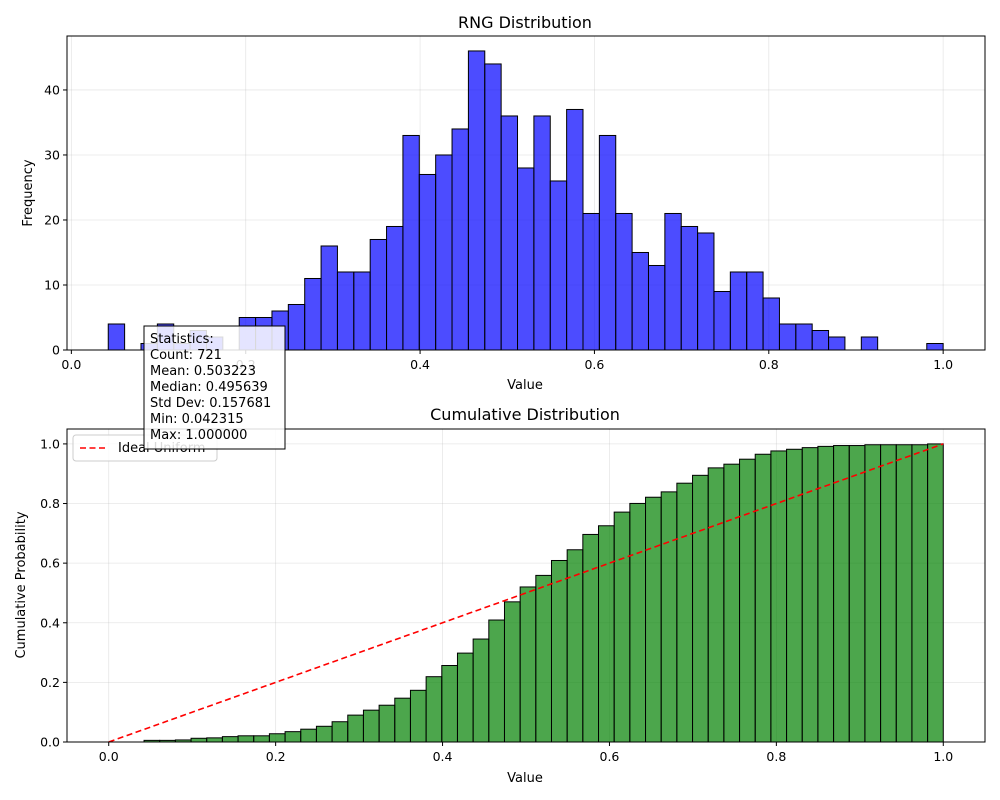 The width and height of the screenshot is (1000, 800). Describe the element at coordinates (525, 385) in the screenshot. I see `histogram-x-label: Value` at that location.